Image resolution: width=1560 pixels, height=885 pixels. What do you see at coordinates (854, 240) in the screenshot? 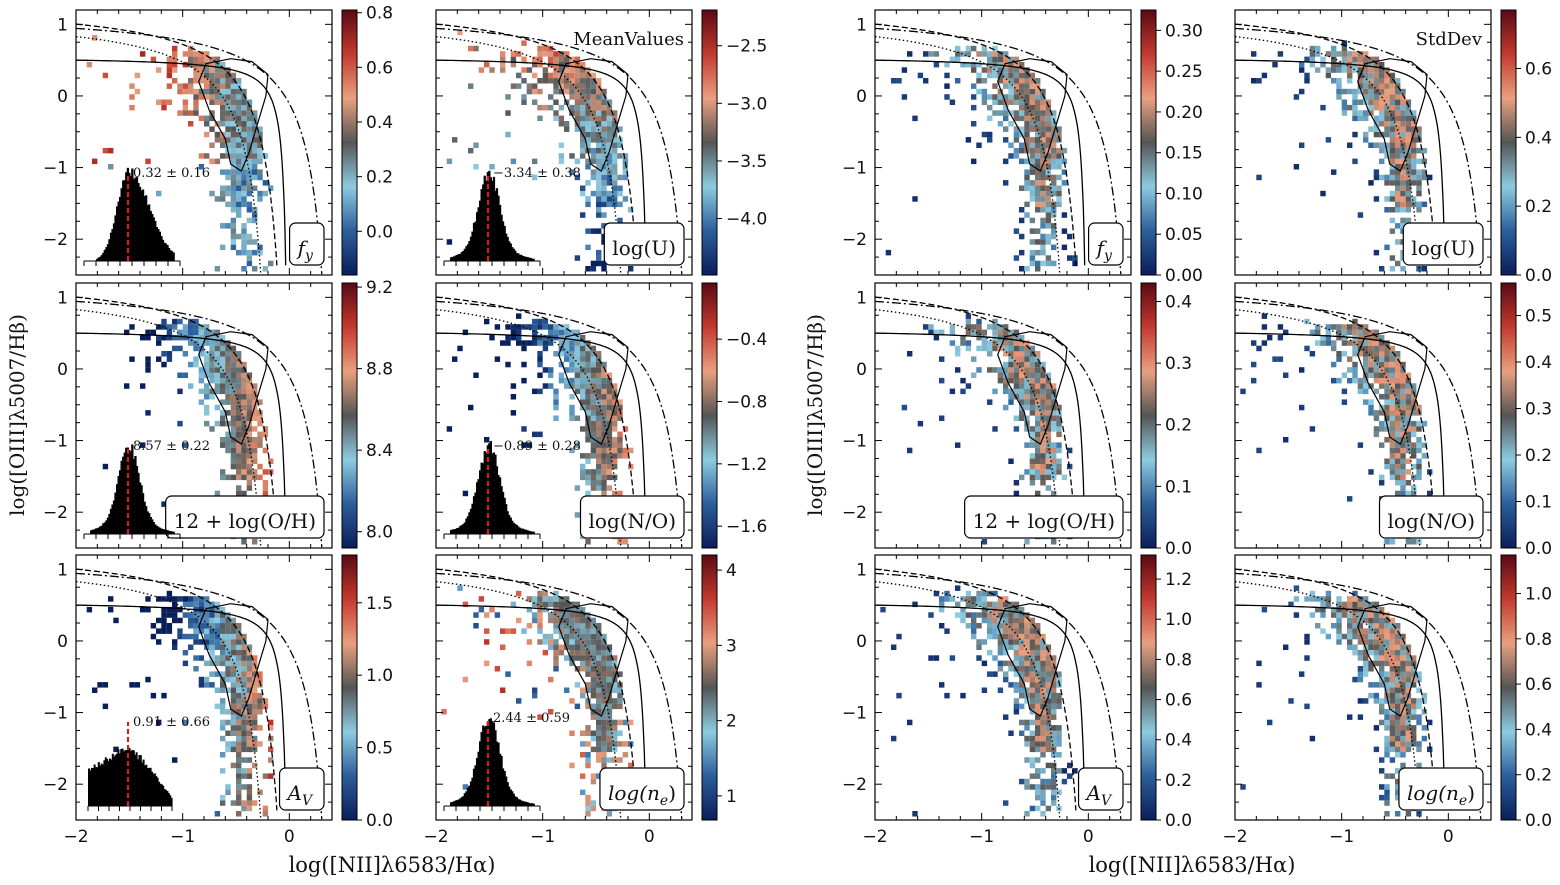
I see `y-tick-label: −2` at bounding box center [854, 240].